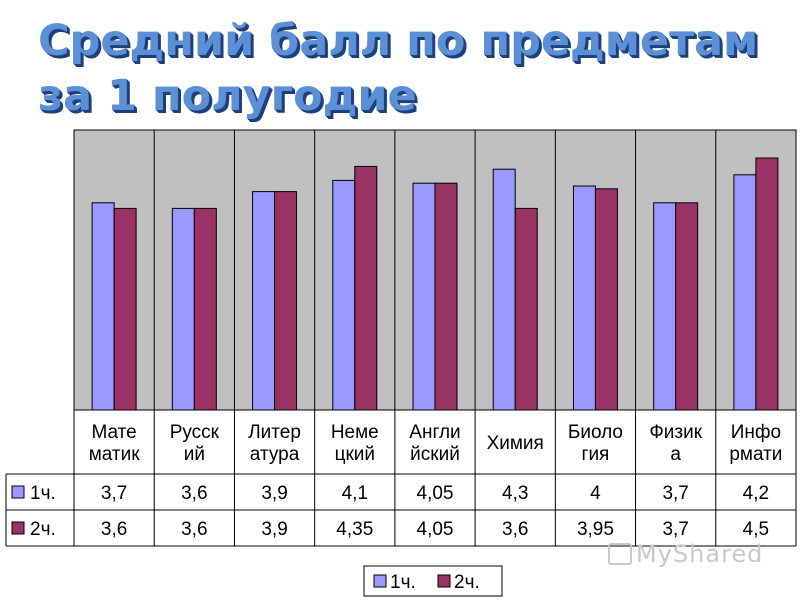  I want to click on x-tick-label: Литер, so click(274, 432).